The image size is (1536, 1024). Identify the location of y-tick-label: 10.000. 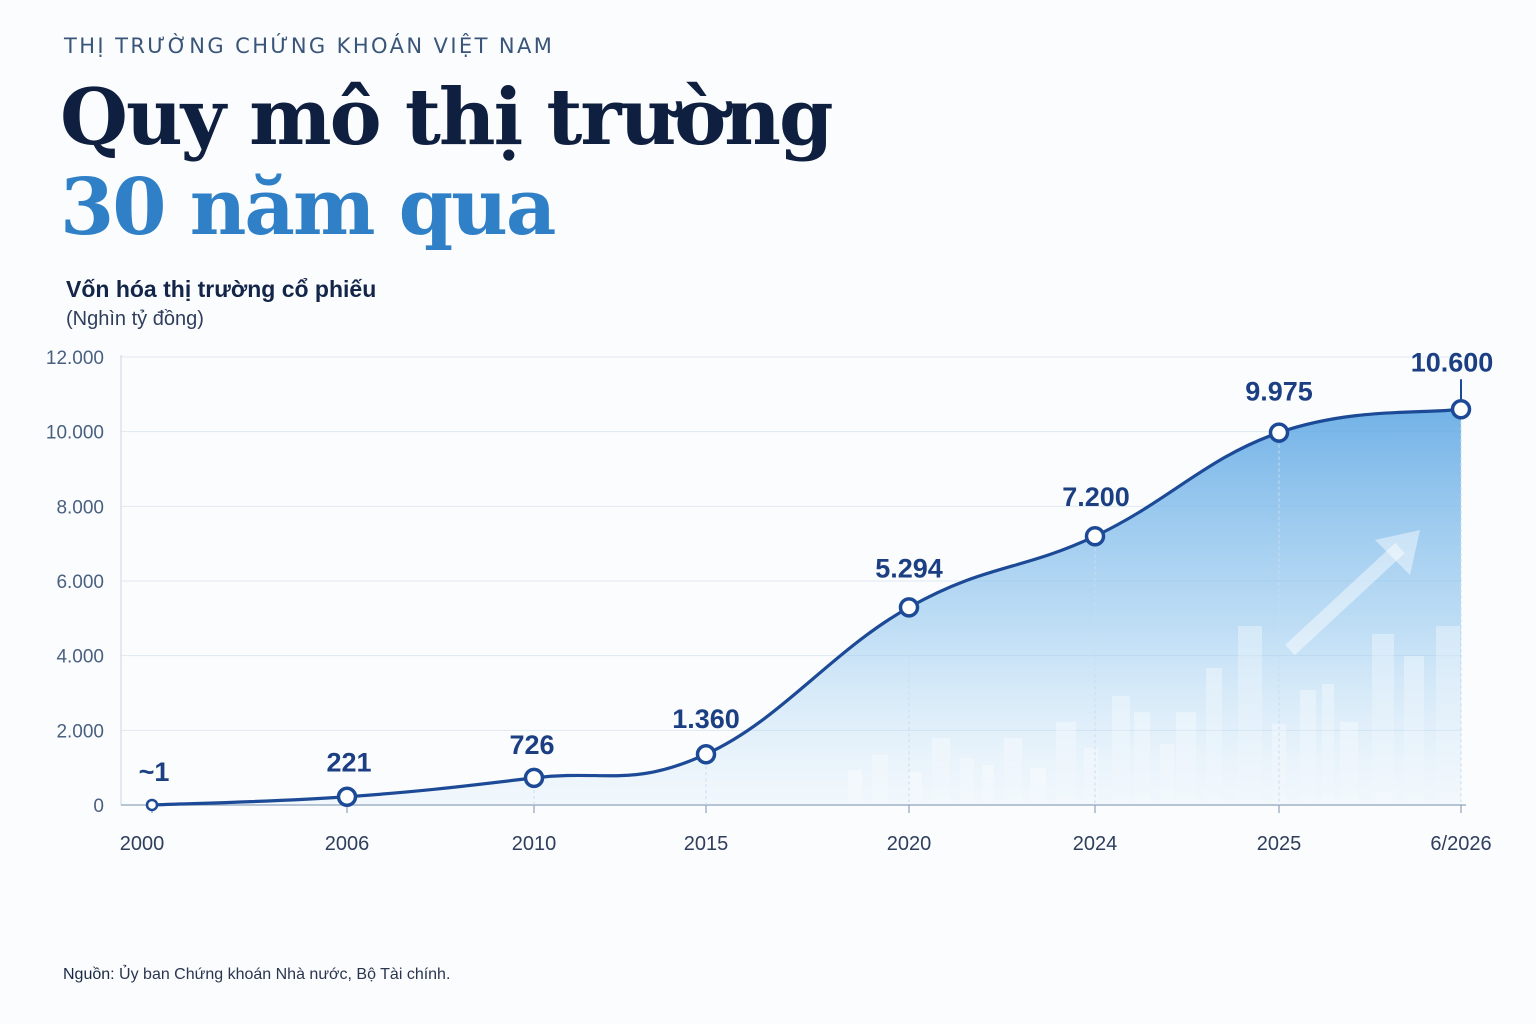
(75, 433).